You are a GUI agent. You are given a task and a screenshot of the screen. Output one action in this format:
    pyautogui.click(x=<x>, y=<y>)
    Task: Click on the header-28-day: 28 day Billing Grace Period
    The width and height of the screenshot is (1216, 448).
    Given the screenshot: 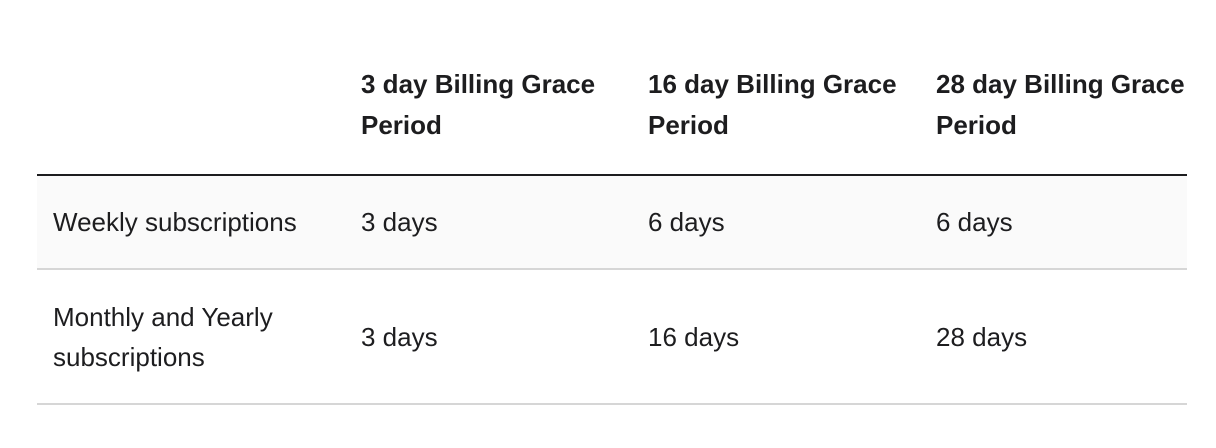 What is the action you would take?
    pyautogui.click(x=1060, y=104)
    